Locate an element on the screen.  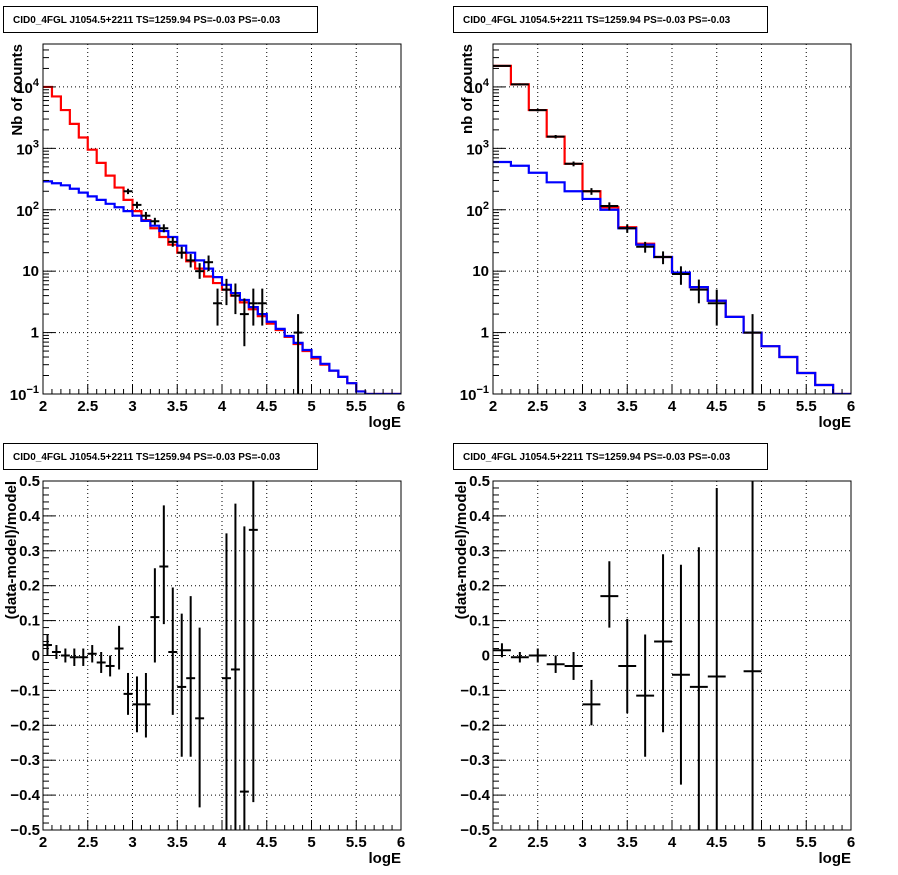
plot-area is located at coordinates (150, 655).